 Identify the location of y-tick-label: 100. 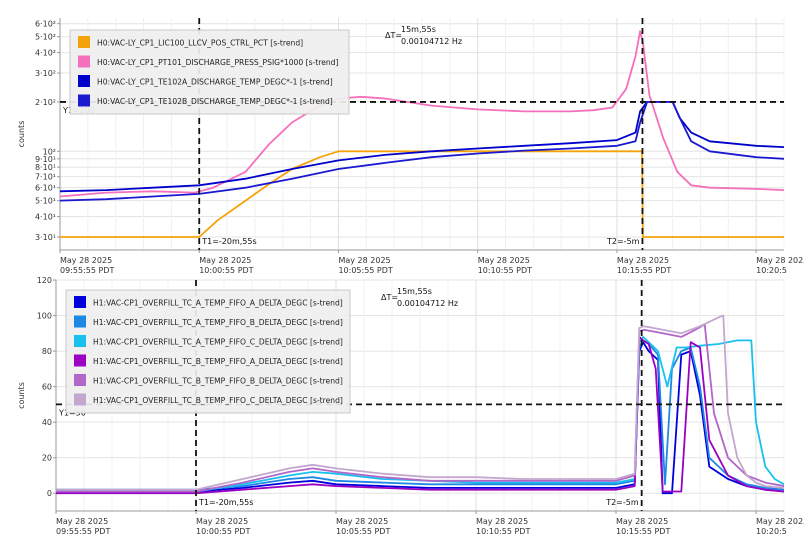
(44, 316).